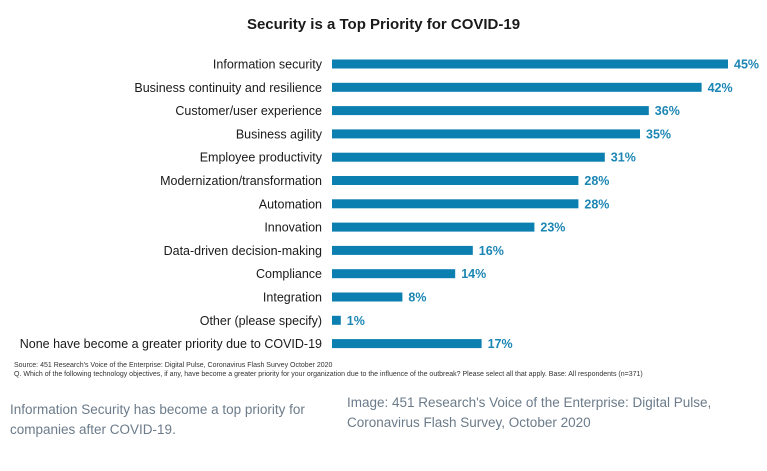 Image resolution: width=767 pixels, height=471 pixels. Describe the element at coordinates (720, 88) in the screenshot. I see `value-label: 42%` at that location.